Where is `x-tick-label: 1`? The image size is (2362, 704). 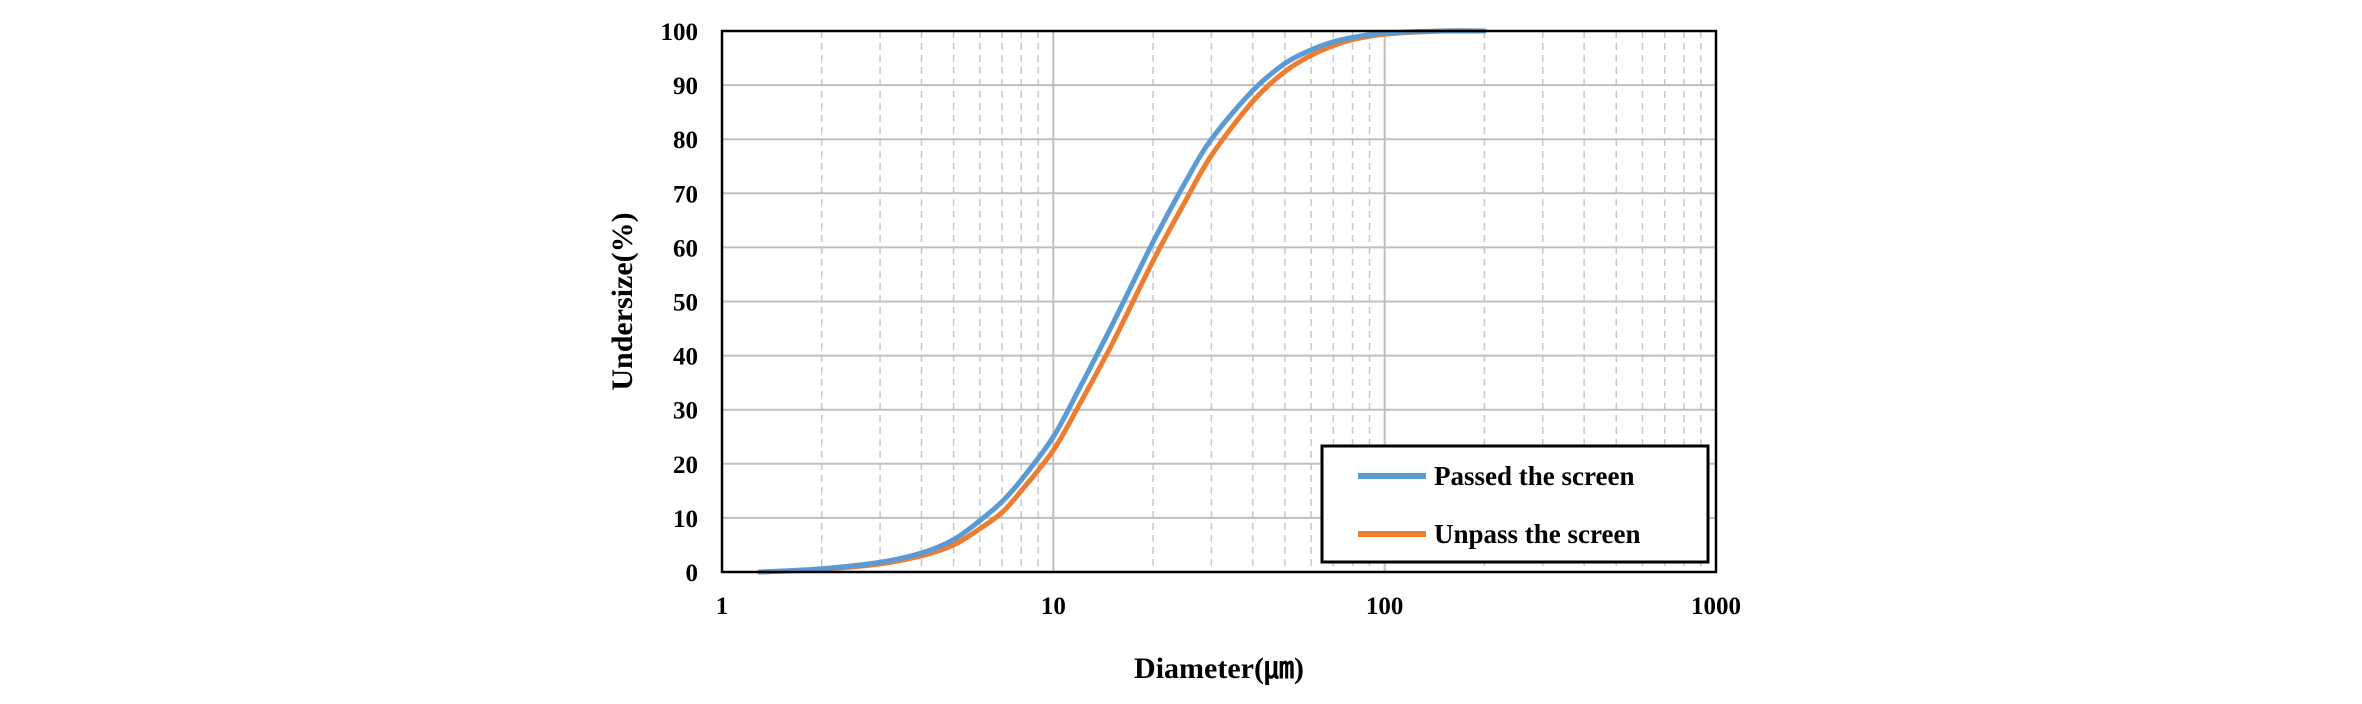
x-tick-label: 1 is located at coordinates (722, 606).